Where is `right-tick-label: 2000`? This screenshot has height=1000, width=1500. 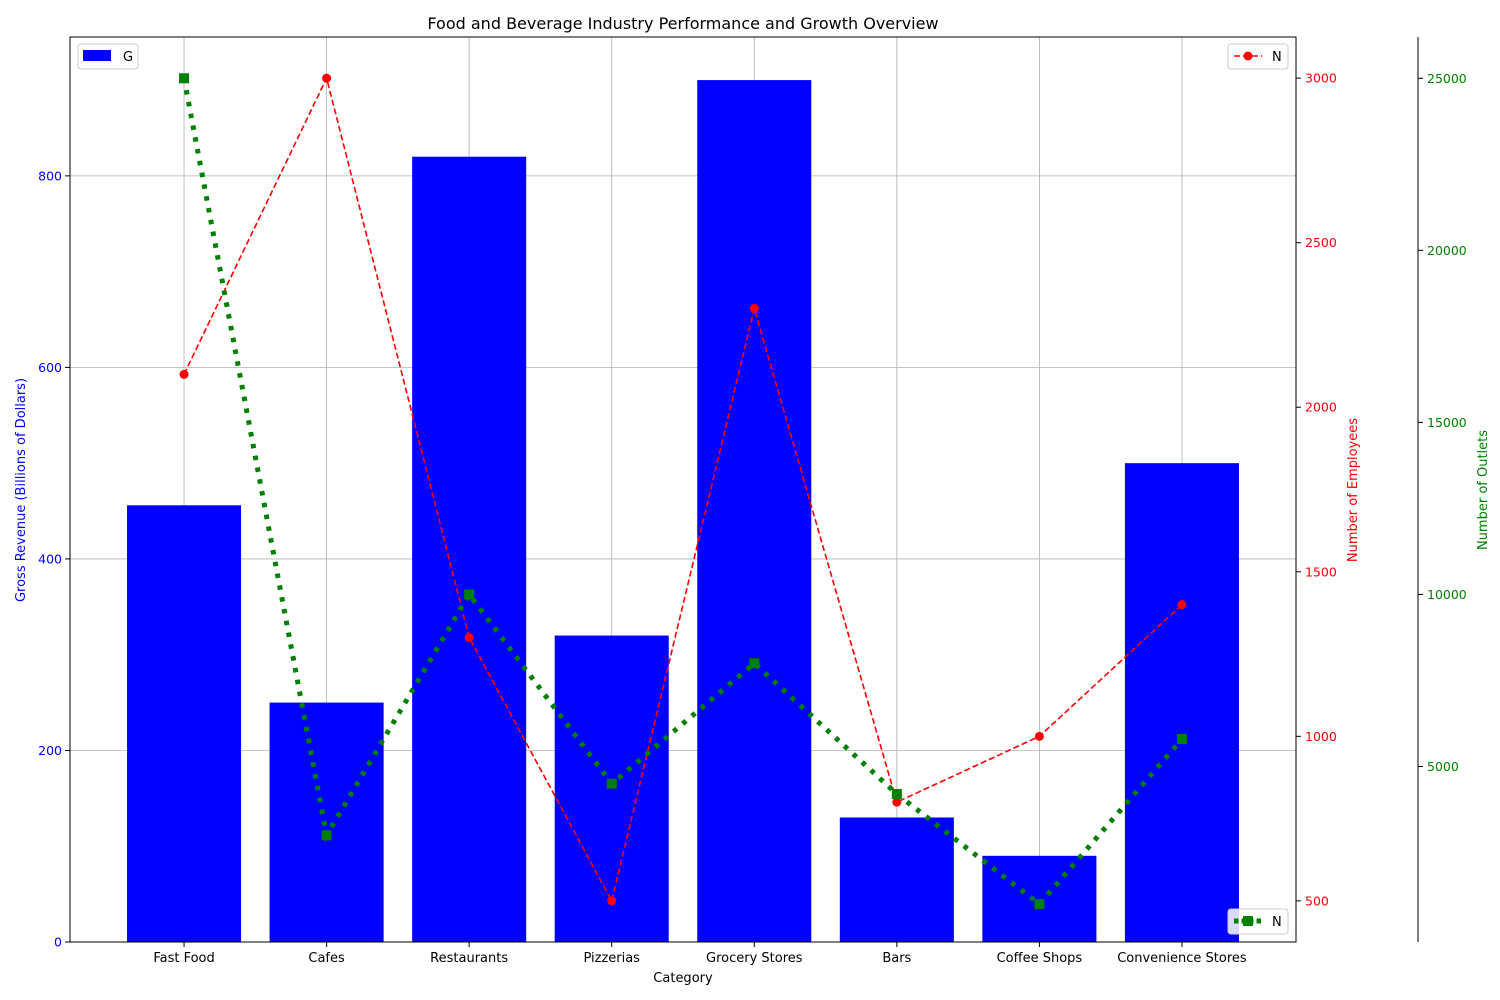
right-tick-label: 2000 is located at coordinates (1321, 407).